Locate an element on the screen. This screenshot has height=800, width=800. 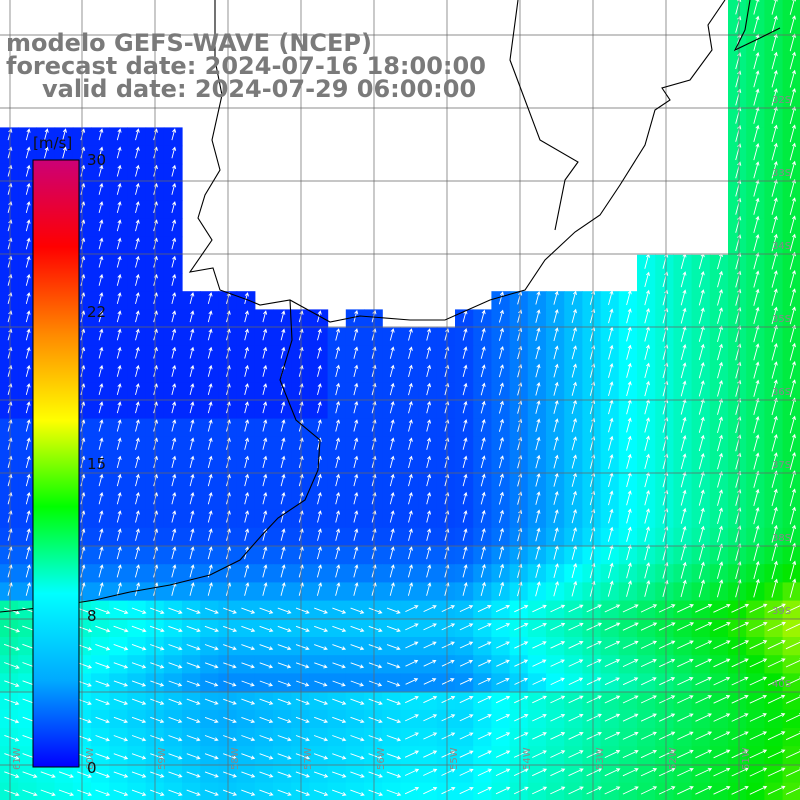
longitude-labels: 61W 60W 59W 58W 57W 56W 55W 54W 53W 52W 51W is located at coordinates (382, 758).